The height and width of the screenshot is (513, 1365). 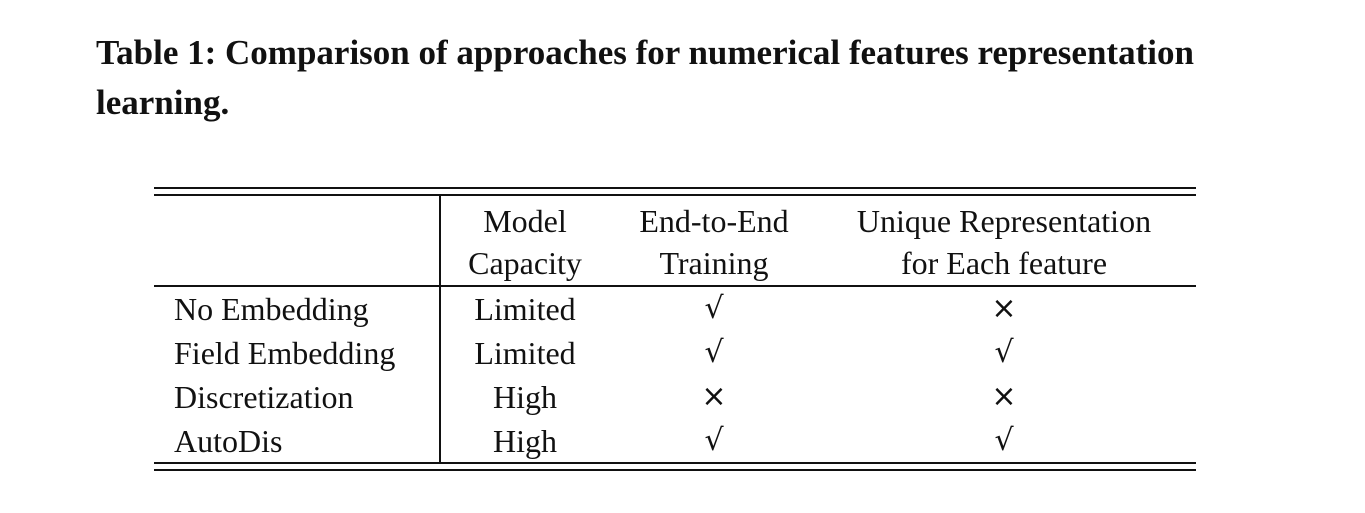 I want to click on caption-label: Table 1:, so click(x=156, y=52).